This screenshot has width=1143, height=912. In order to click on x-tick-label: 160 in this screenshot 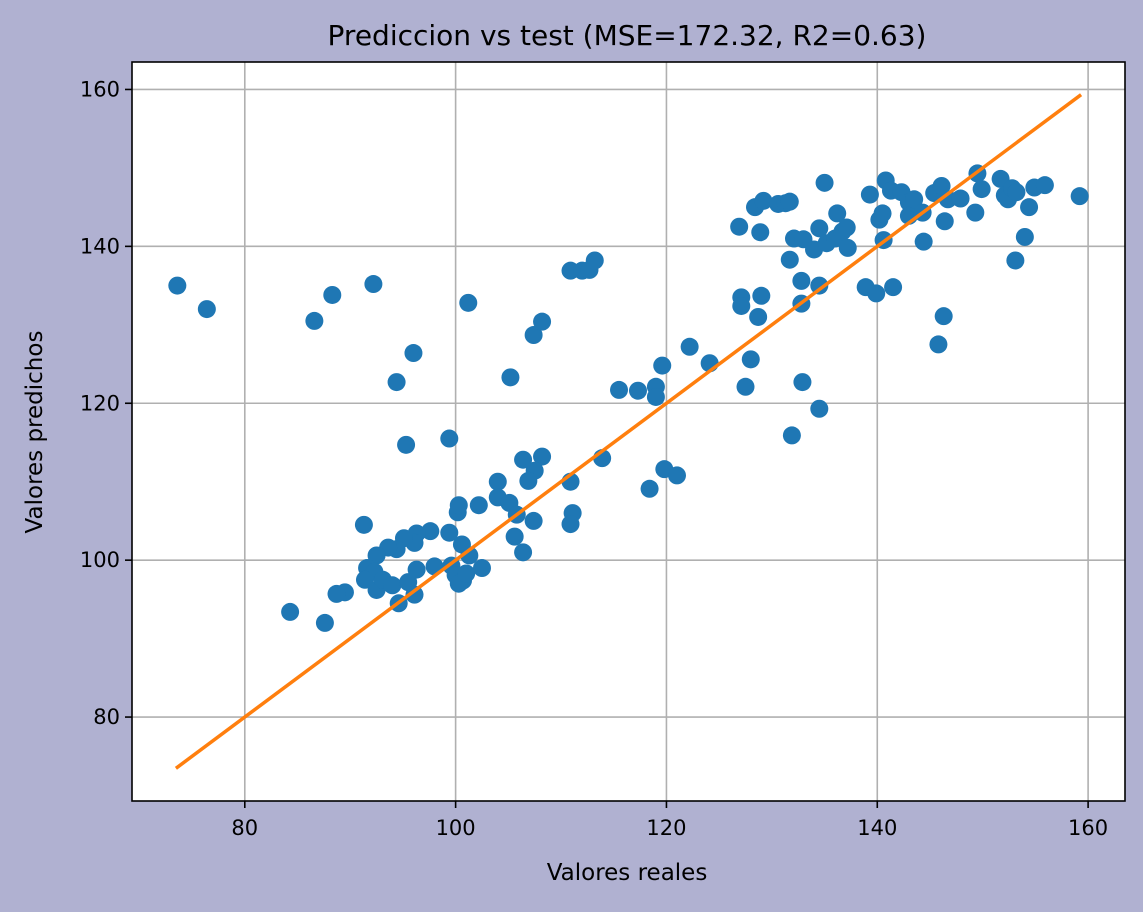, I will do `click(1088, 828)`.